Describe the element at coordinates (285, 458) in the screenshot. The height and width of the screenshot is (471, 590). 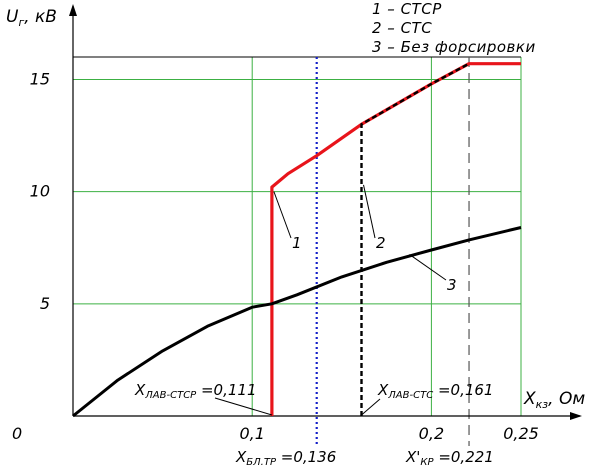
I see `annotation-bl-tr: XБЛ.ТР =0,136` at that location.